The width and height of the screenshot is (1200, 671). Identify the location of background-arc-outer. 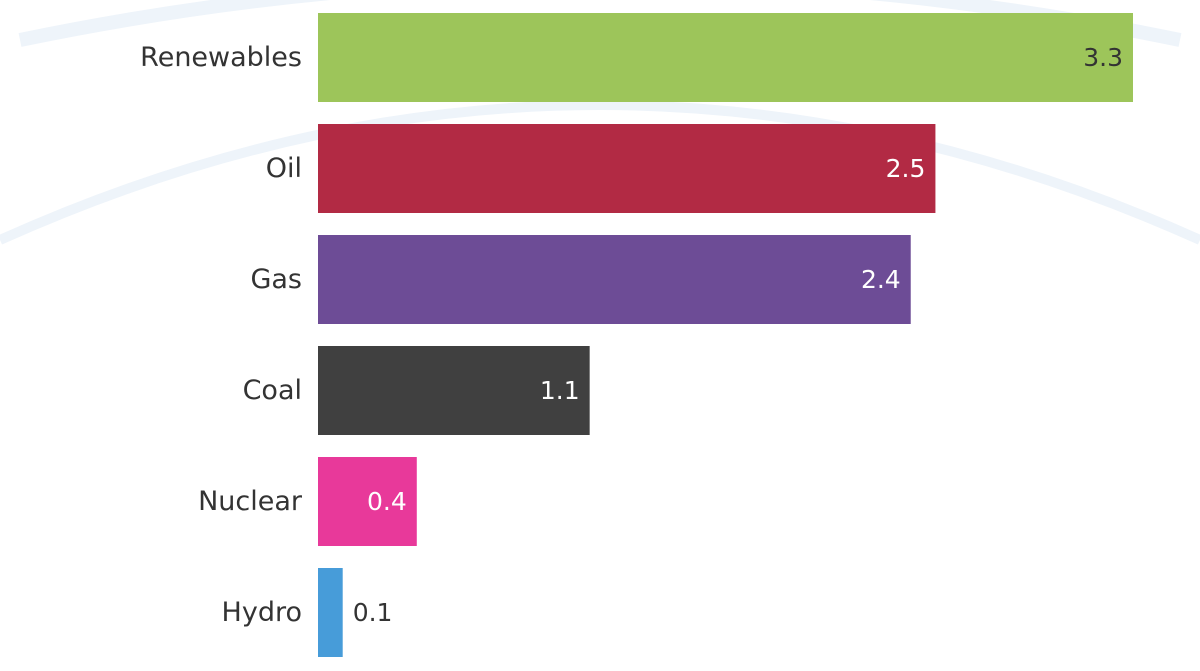
(600, 23).